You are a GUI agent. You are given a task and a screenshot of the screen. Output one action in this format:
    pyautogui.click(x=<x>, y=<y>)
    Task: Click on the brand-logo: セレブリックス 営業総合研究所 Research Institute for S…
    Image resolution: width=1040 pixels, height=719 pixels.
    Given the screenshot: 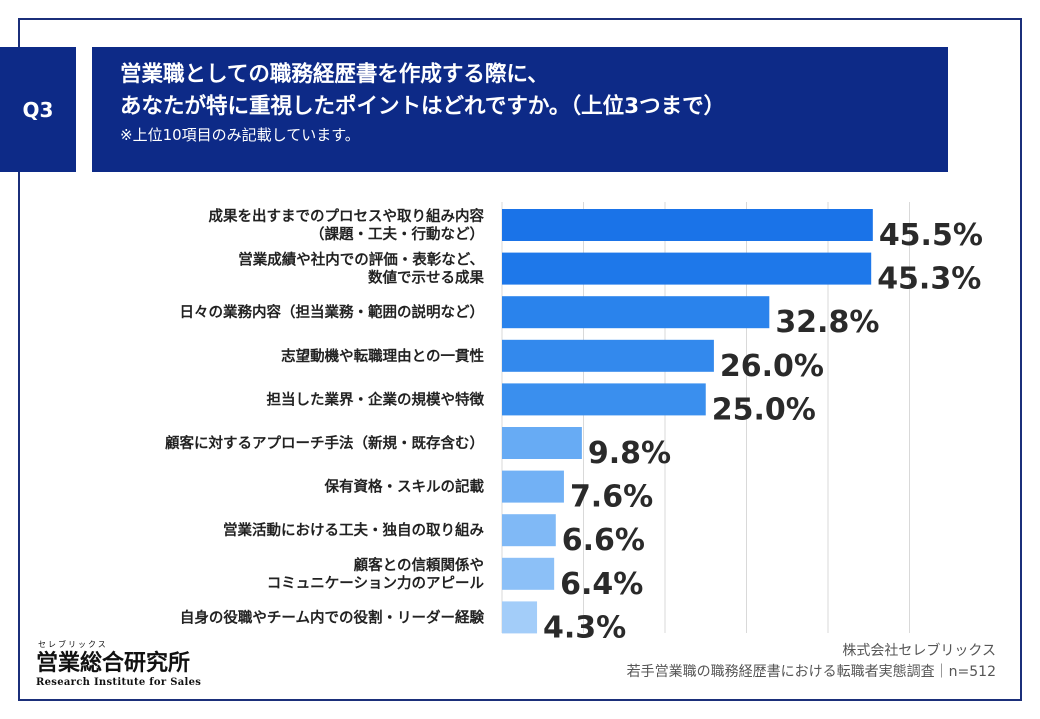 What is the action you would take?
    pyautogui.click(x=118, y=664)
    